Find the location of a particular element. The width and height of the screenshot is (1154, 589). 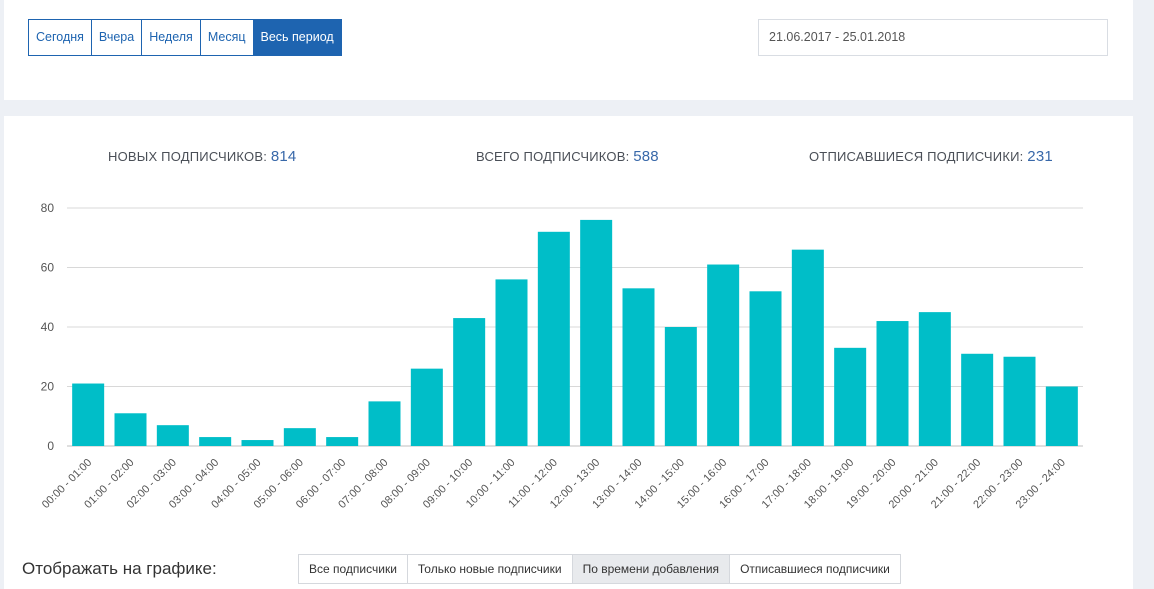

filter-unsubscribed-button: Отписавшиеся подписчики is located at coordinates (815, 569).